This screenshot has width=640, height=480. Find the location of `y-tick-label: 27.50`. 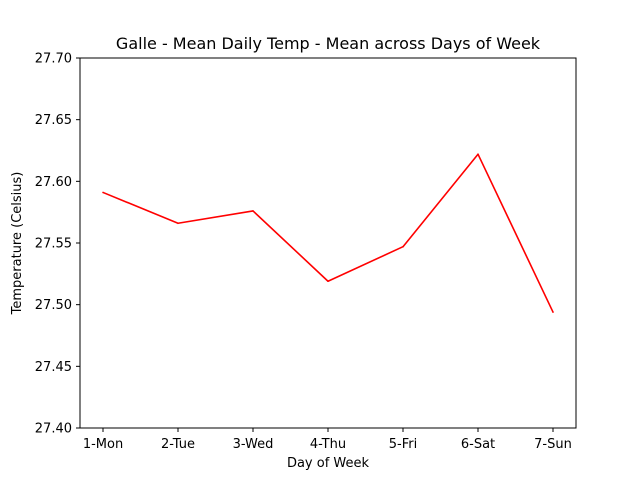

y-tick-label: 27.50 is located at coordinates (53, 305).